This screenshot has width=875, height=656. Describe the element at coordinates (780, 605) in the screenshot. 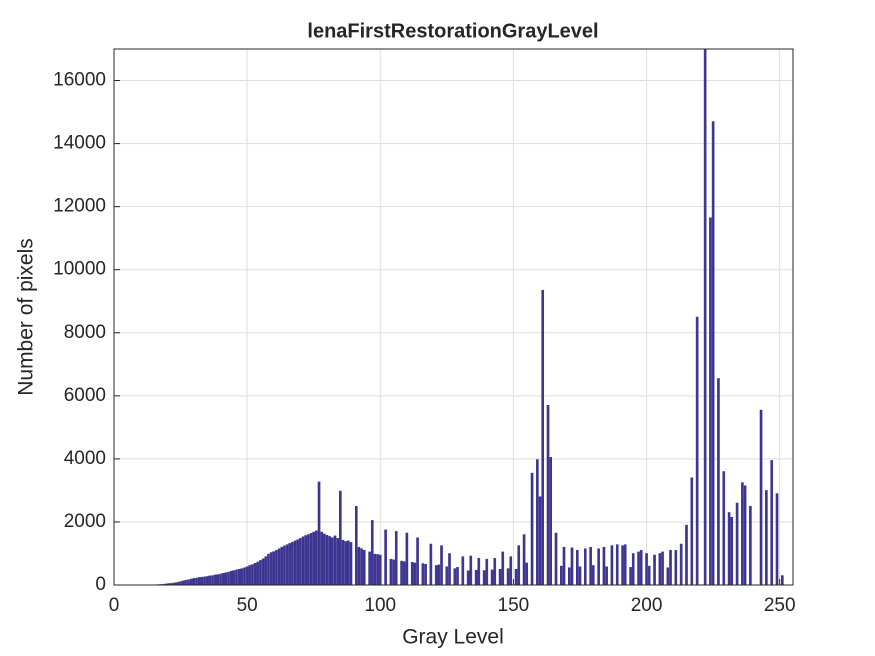

I see `x-tick-label: 250` at that location.